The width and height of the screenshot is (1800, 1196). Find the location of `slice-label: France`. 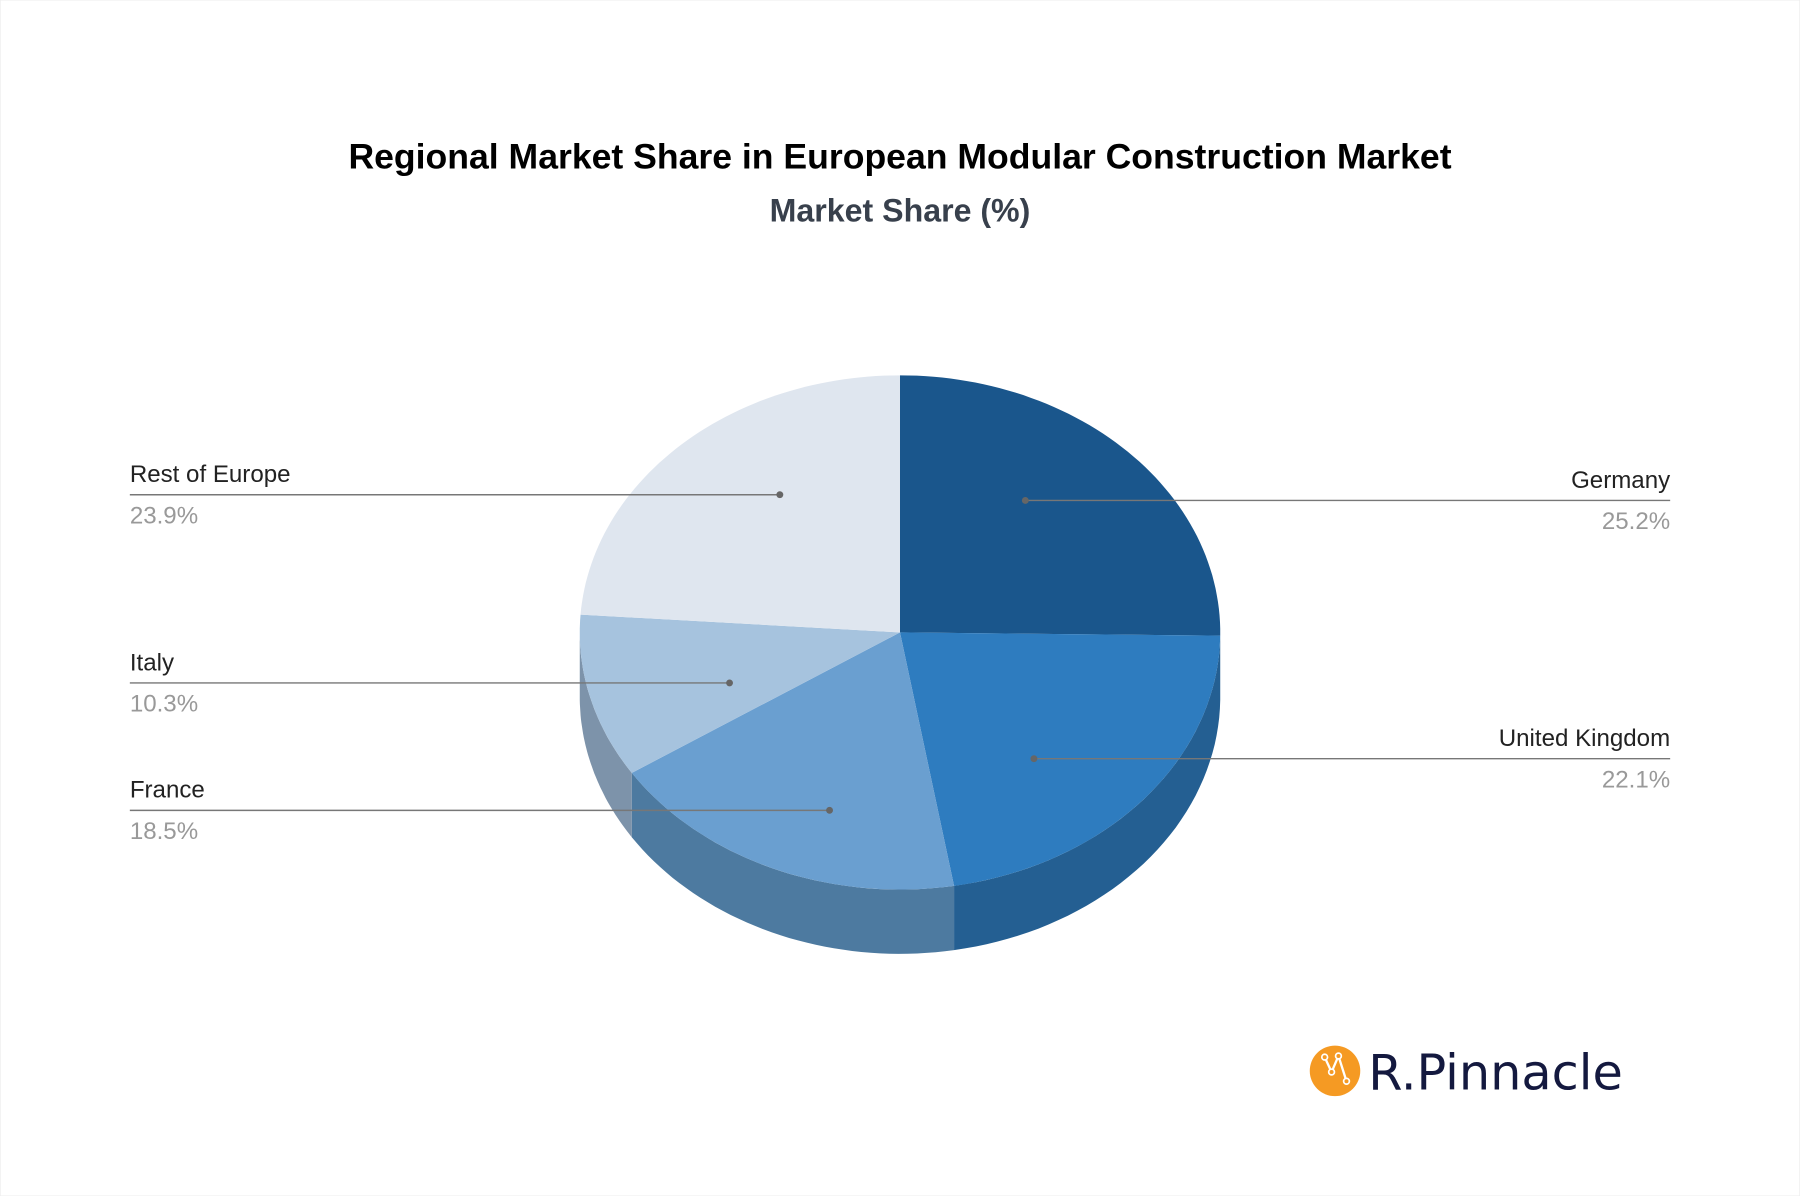

slice-label: France is located at coordinates (167, 790).